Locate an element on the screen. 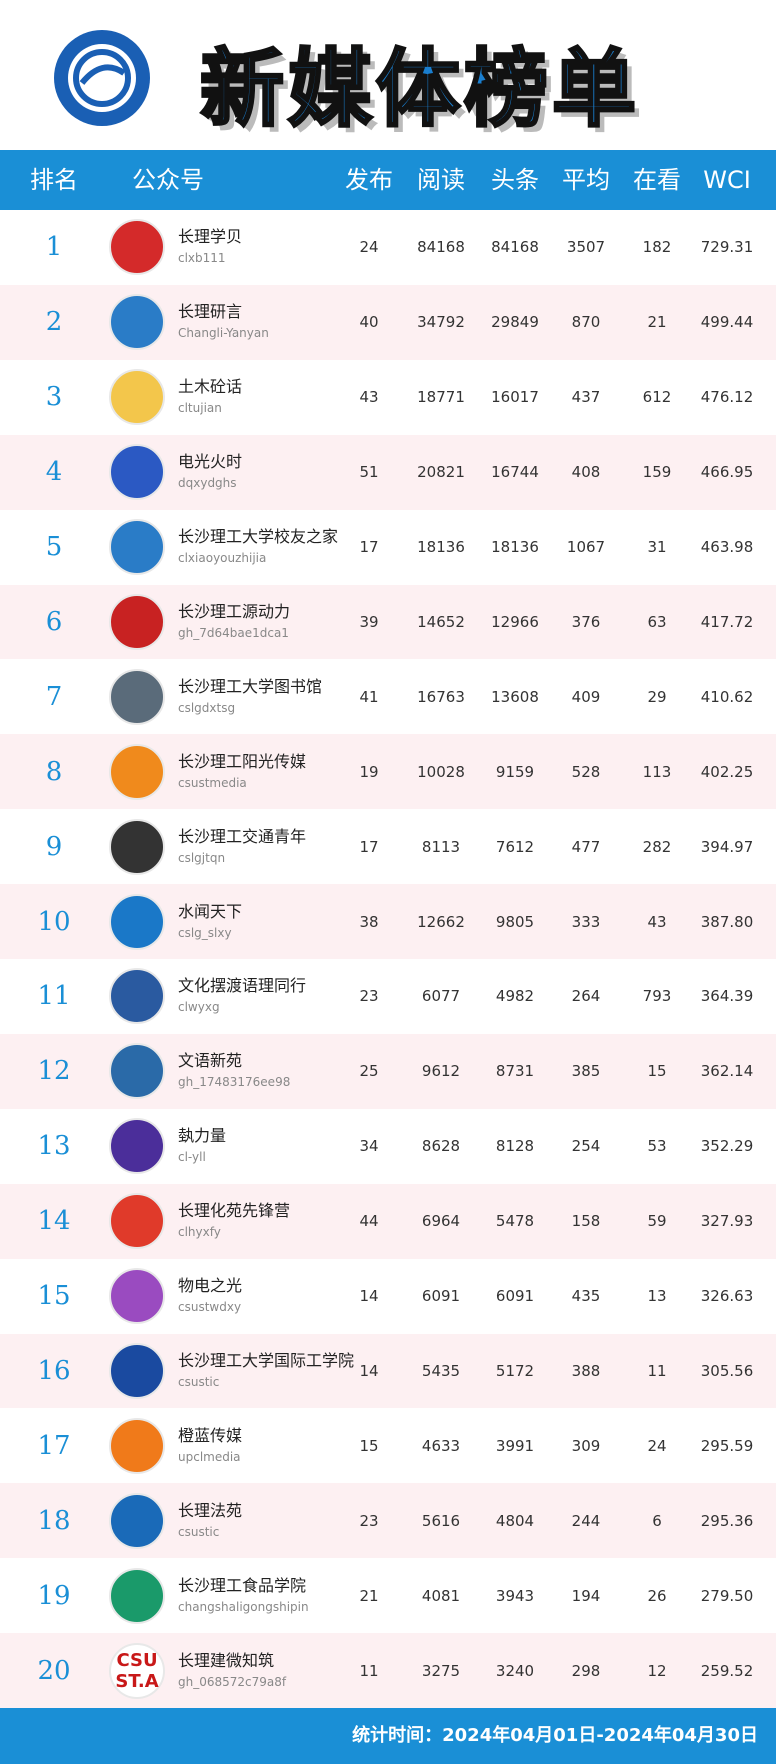  cell-posts: 21 is located at coordinates (369, 1595).